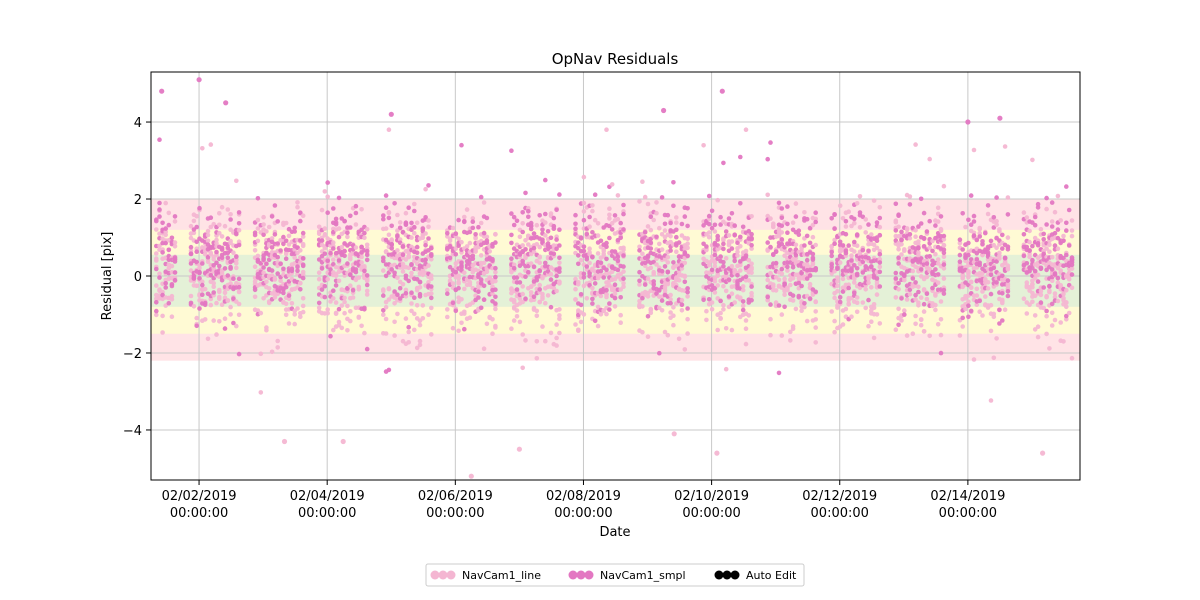  What do you see at coordinates (615, 575) in the screenshot?
I see `legend-frame` at bounding box center [615, 575].